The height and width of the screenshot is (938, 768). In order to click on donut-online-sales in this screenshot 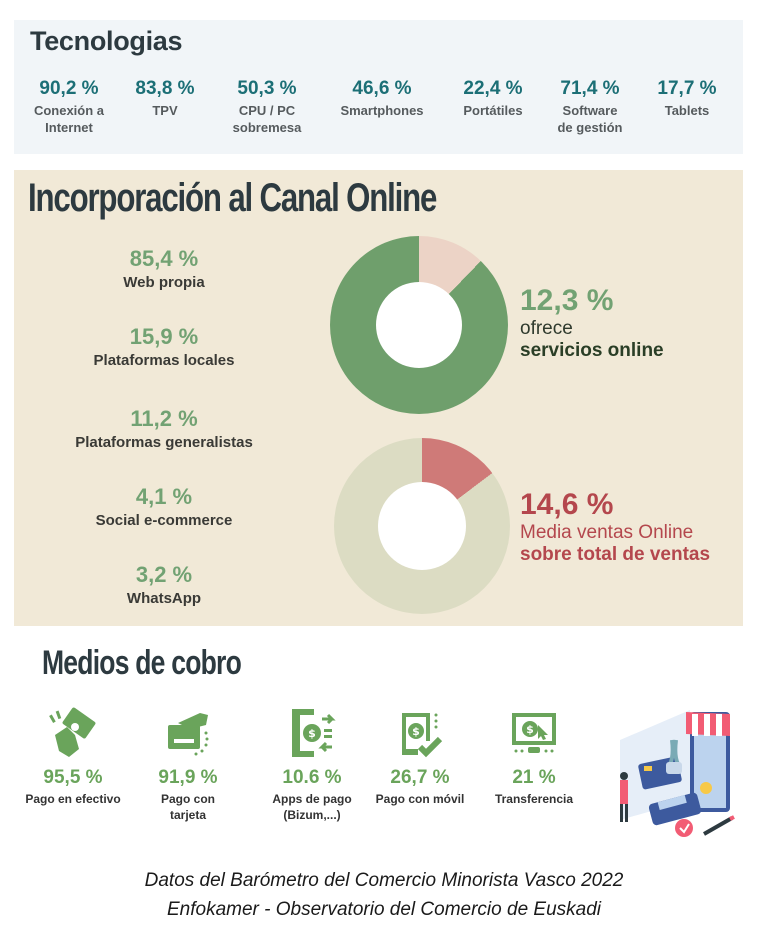, I will do `click(422, 526)`.